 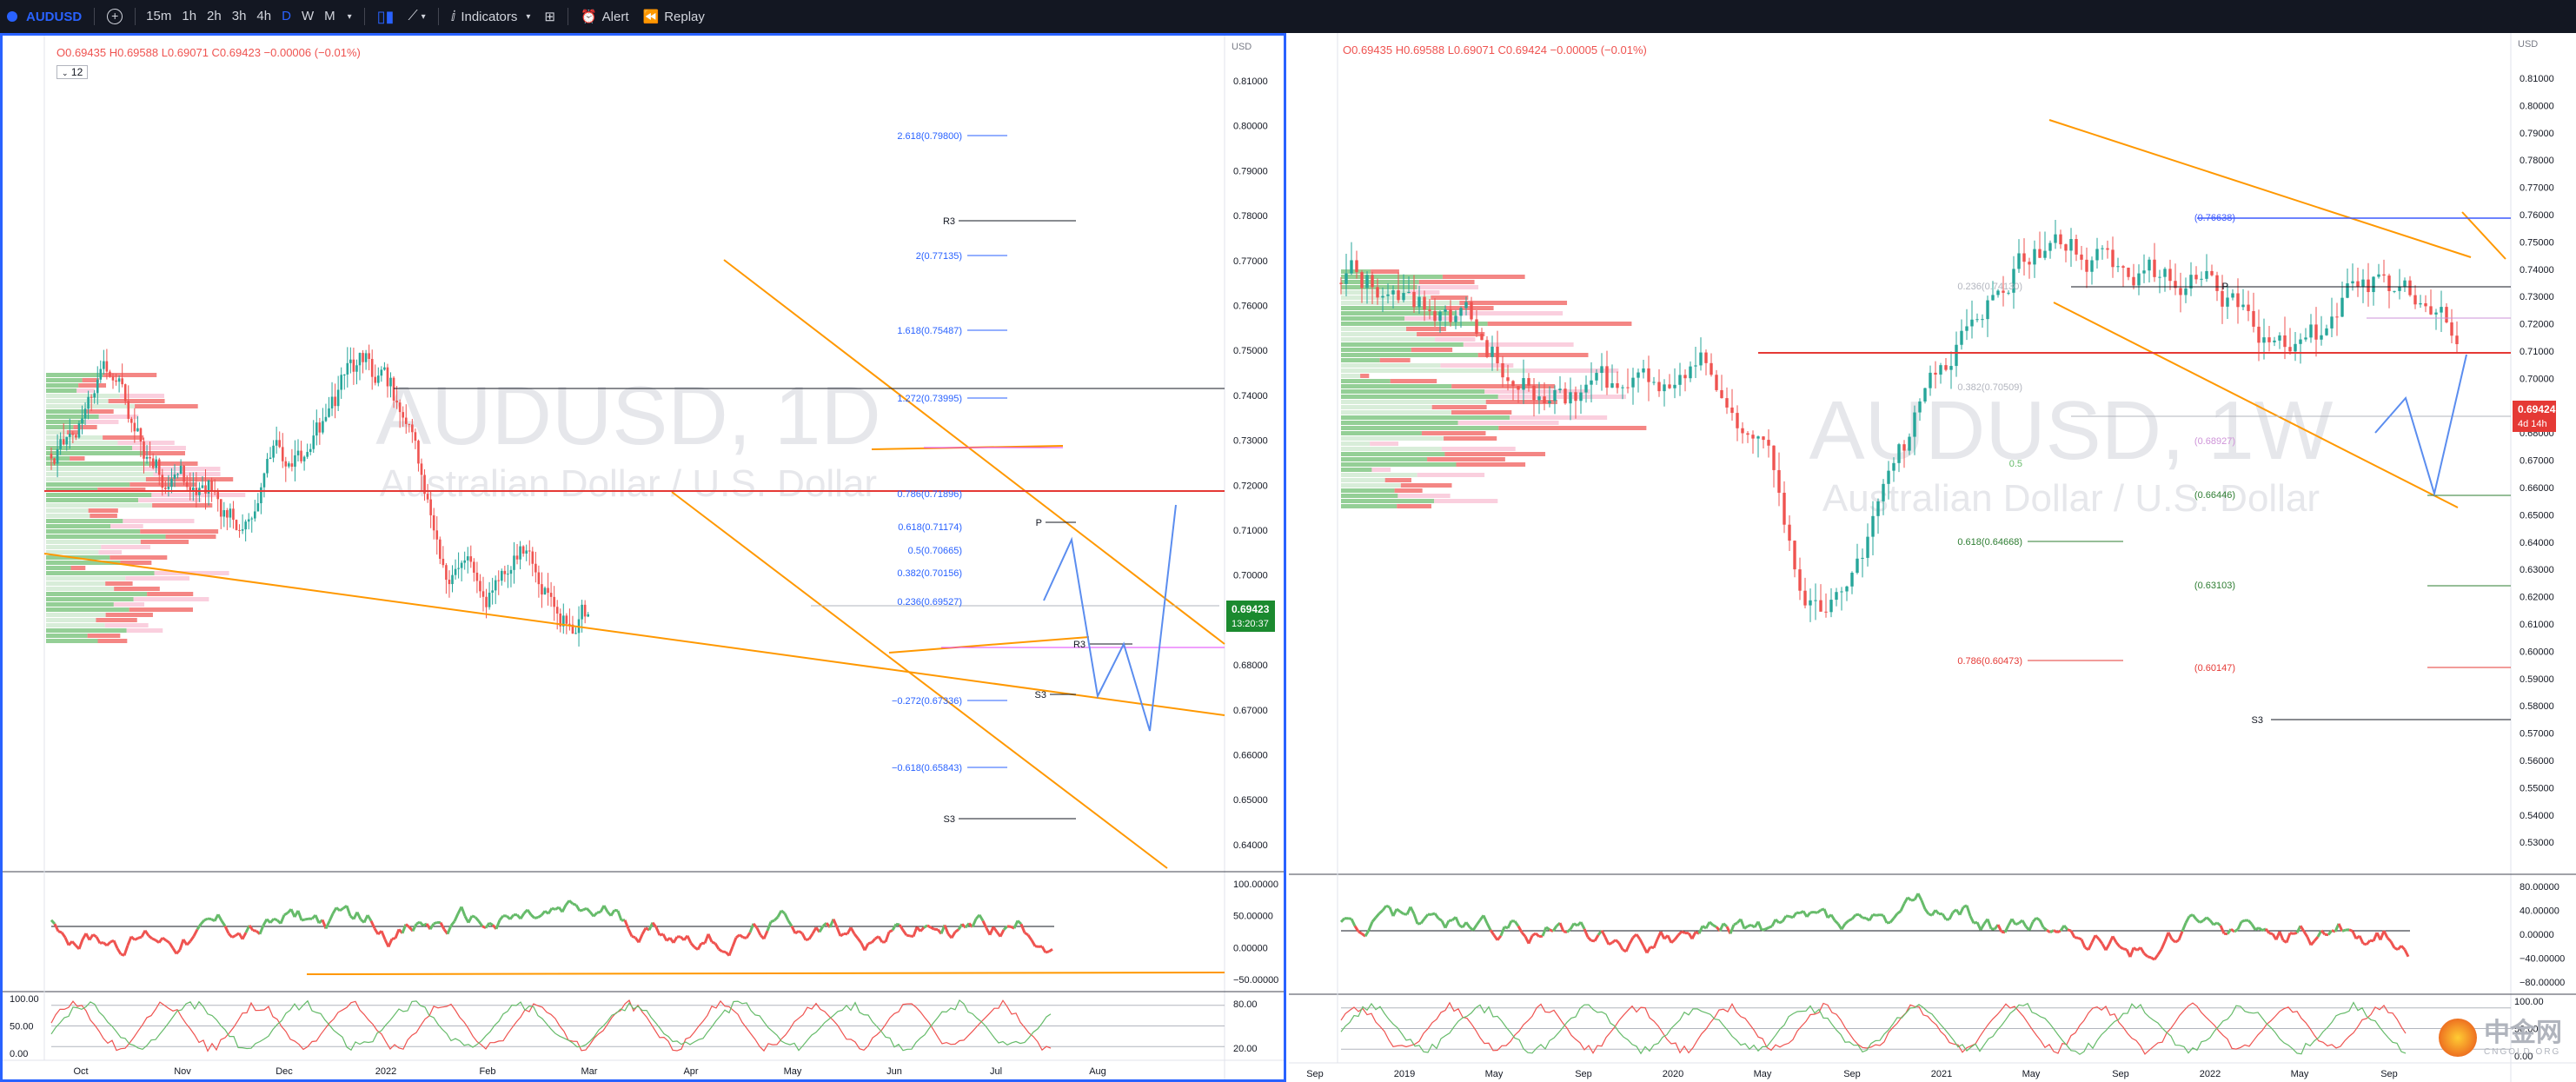 I want to click on currency-label: USD, so click(x=1241, y=47).